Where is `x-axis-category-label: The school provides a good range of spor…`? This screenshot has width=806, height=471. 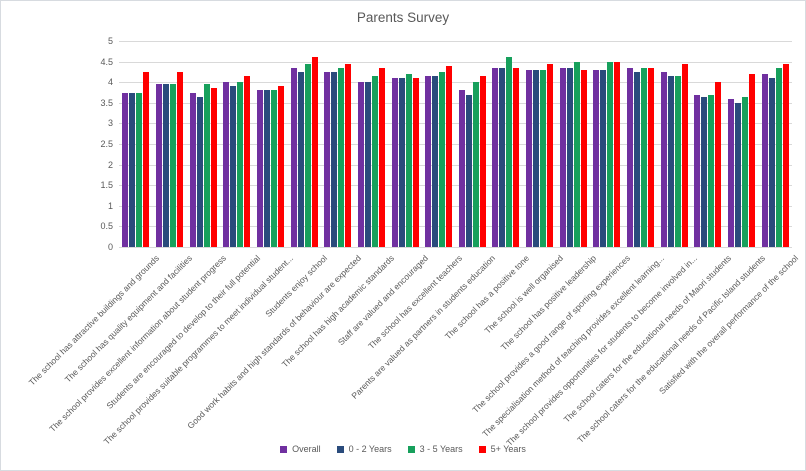
x-axis-category-label: The school provides a good range of spor… is located at coordinates (551, 334).